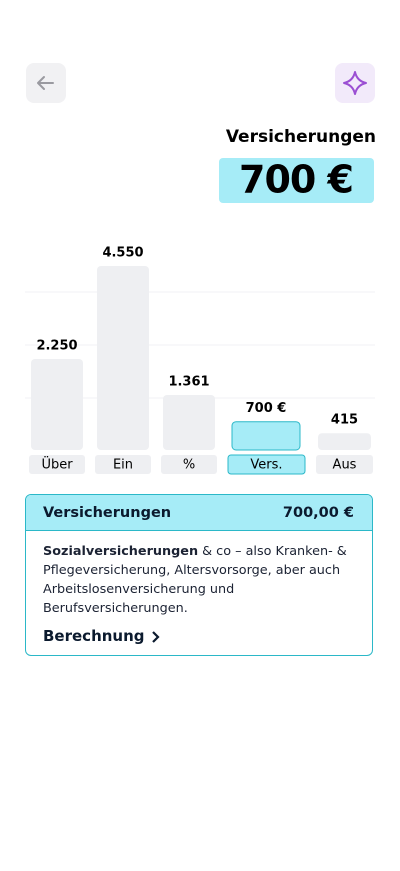 The image size is (400, 871). What do you see at coordinates (56, 346) in the screenshot?
I see `value-label: 2.250` at bounding box center [56, 346].